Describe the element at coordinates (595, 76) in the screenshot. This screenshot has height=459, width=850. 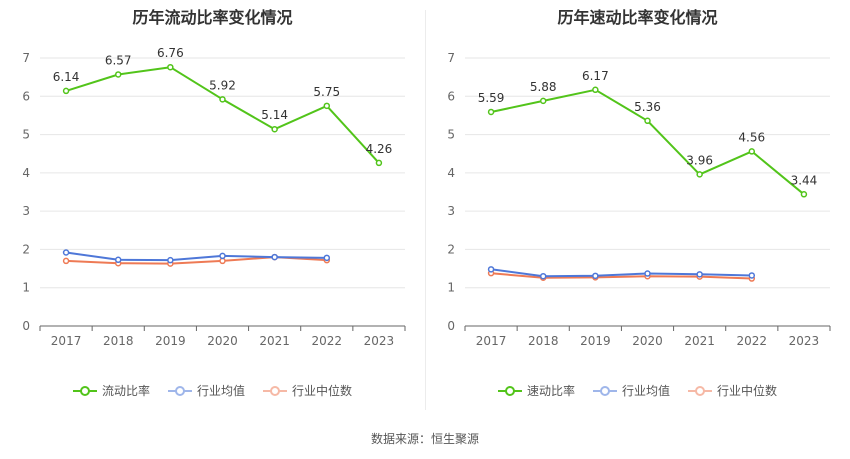
I see `data-label: 6.17` at that location.